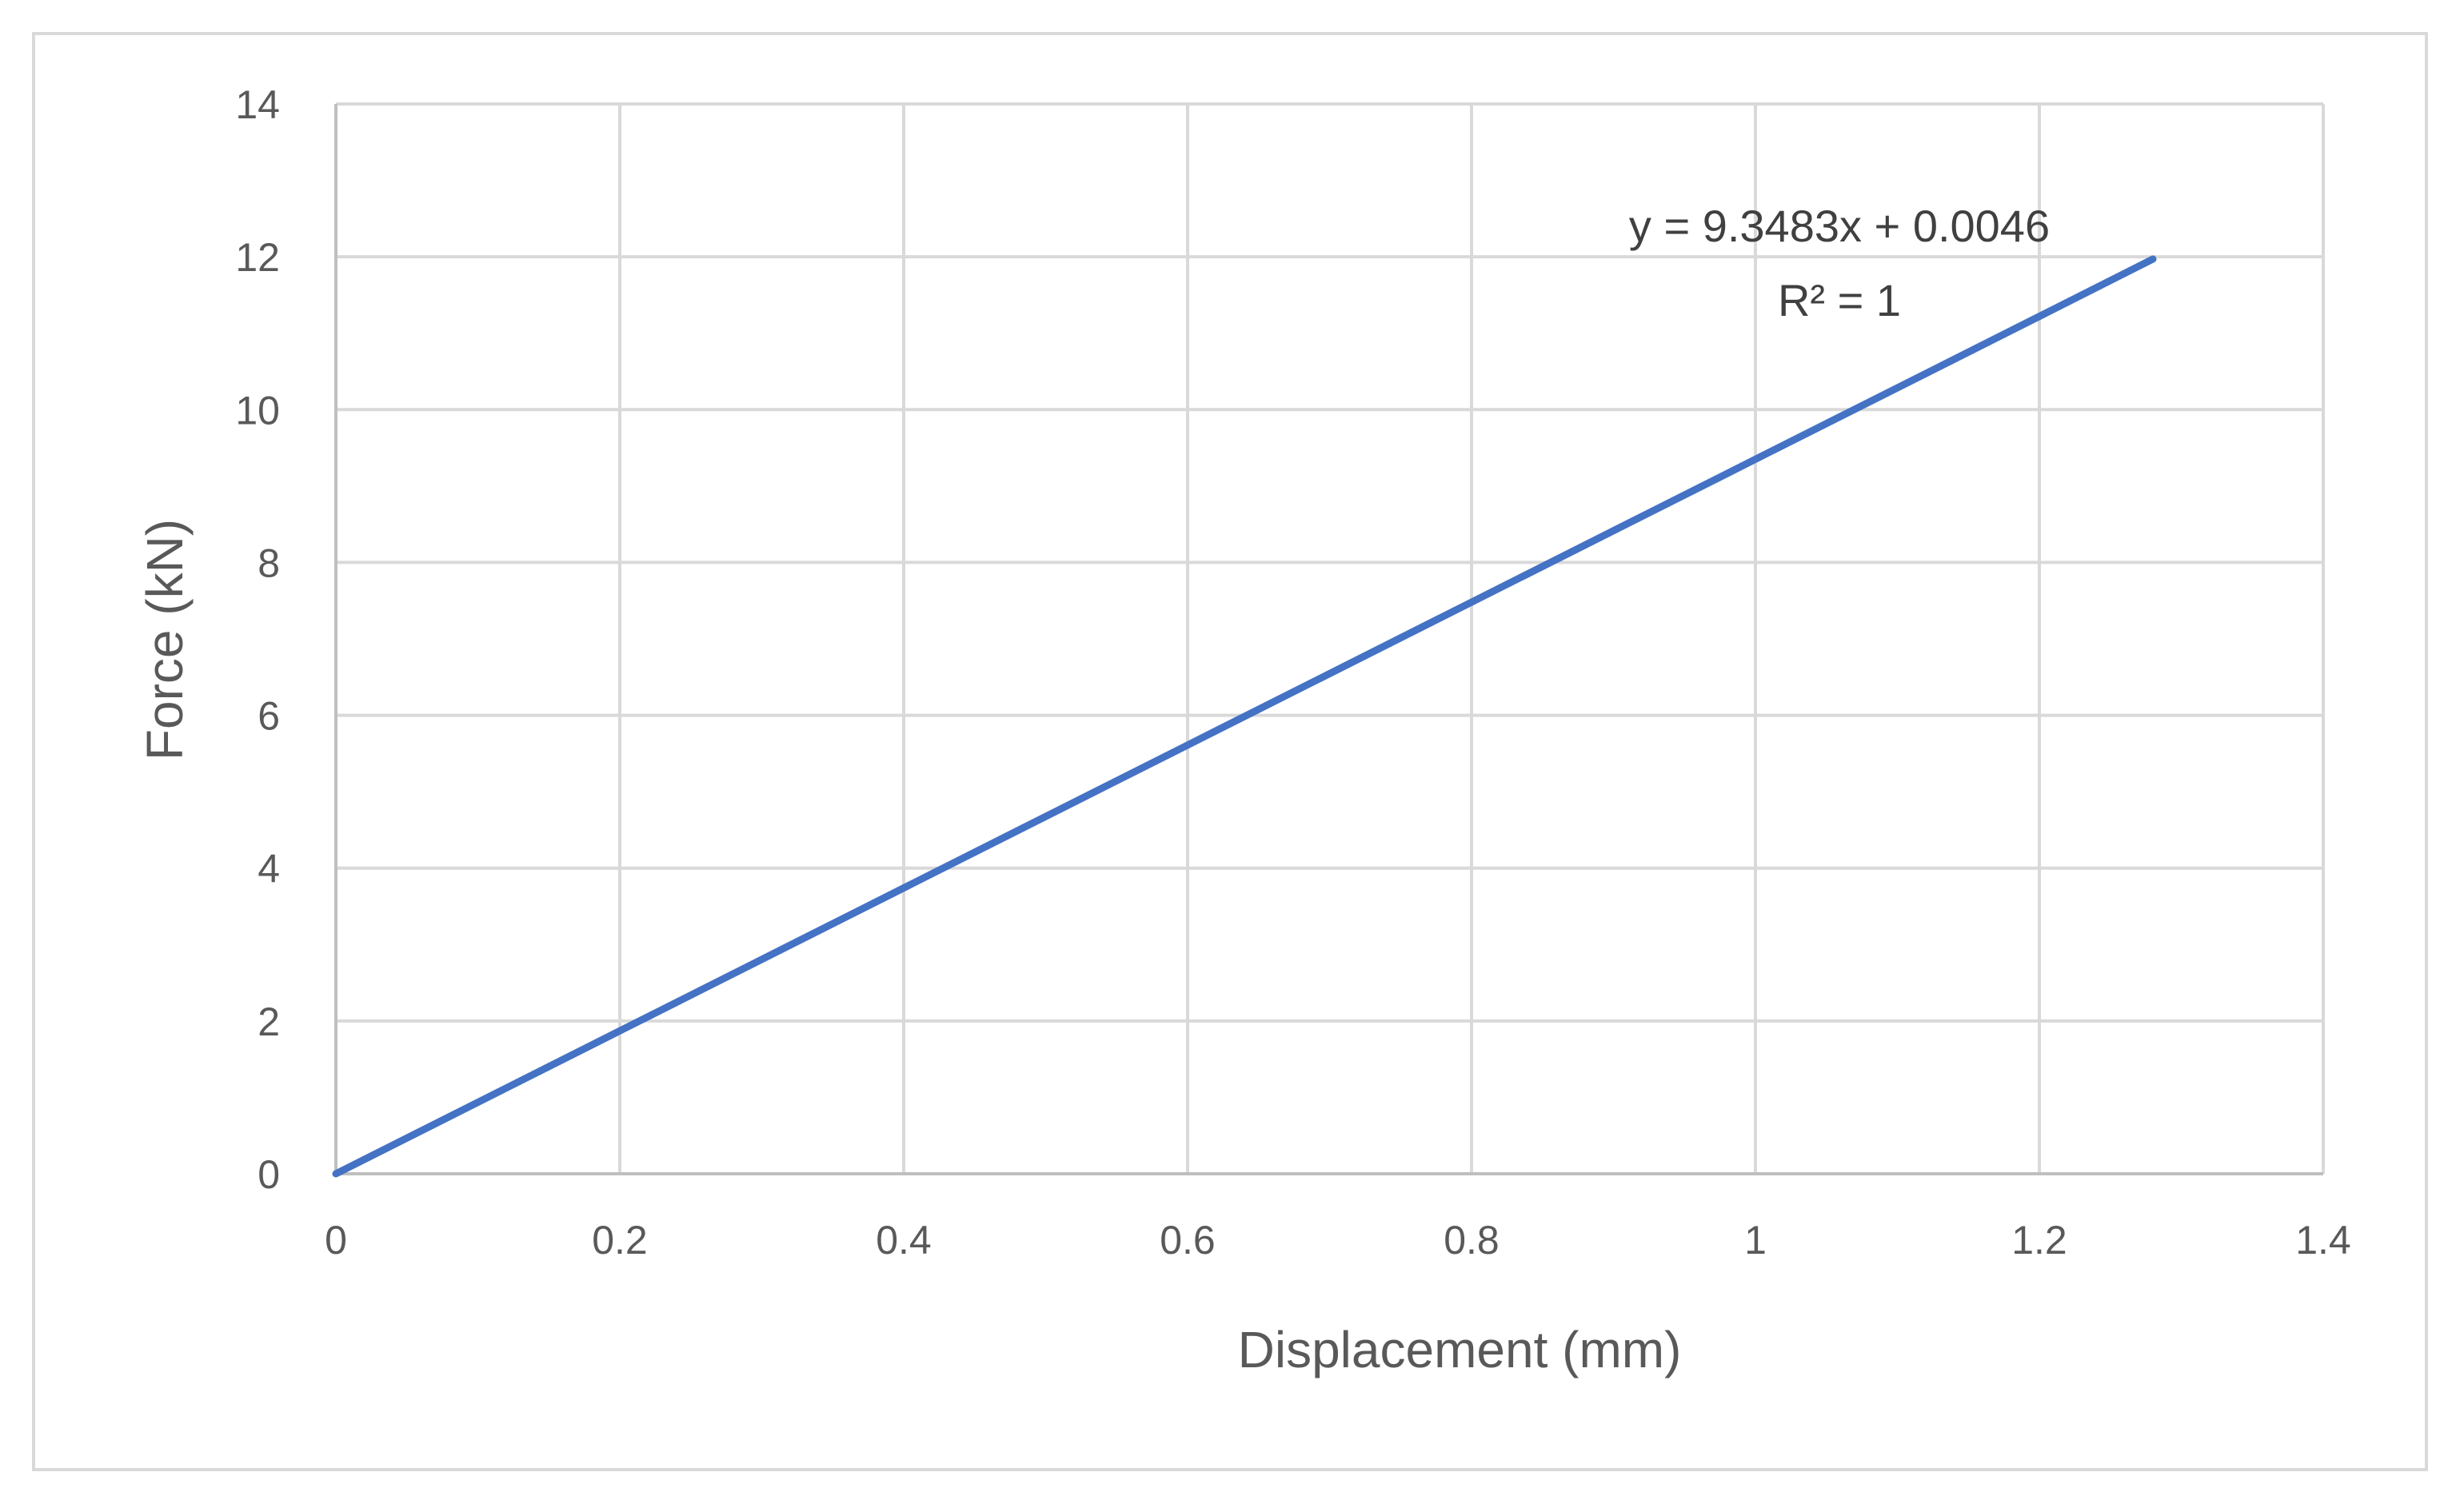 This screenshot has width=2464, height=1508. Describe the element at coordinates (1472, 1240) in the screenshot. I see `x-tick-label: 0.8` at that location.